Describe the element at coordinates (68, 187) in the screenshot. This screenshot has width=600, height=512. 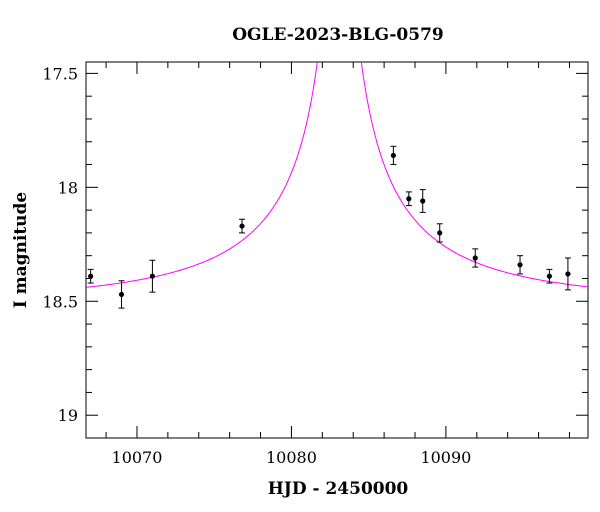
I see `y-tick-label: 18` at that location.